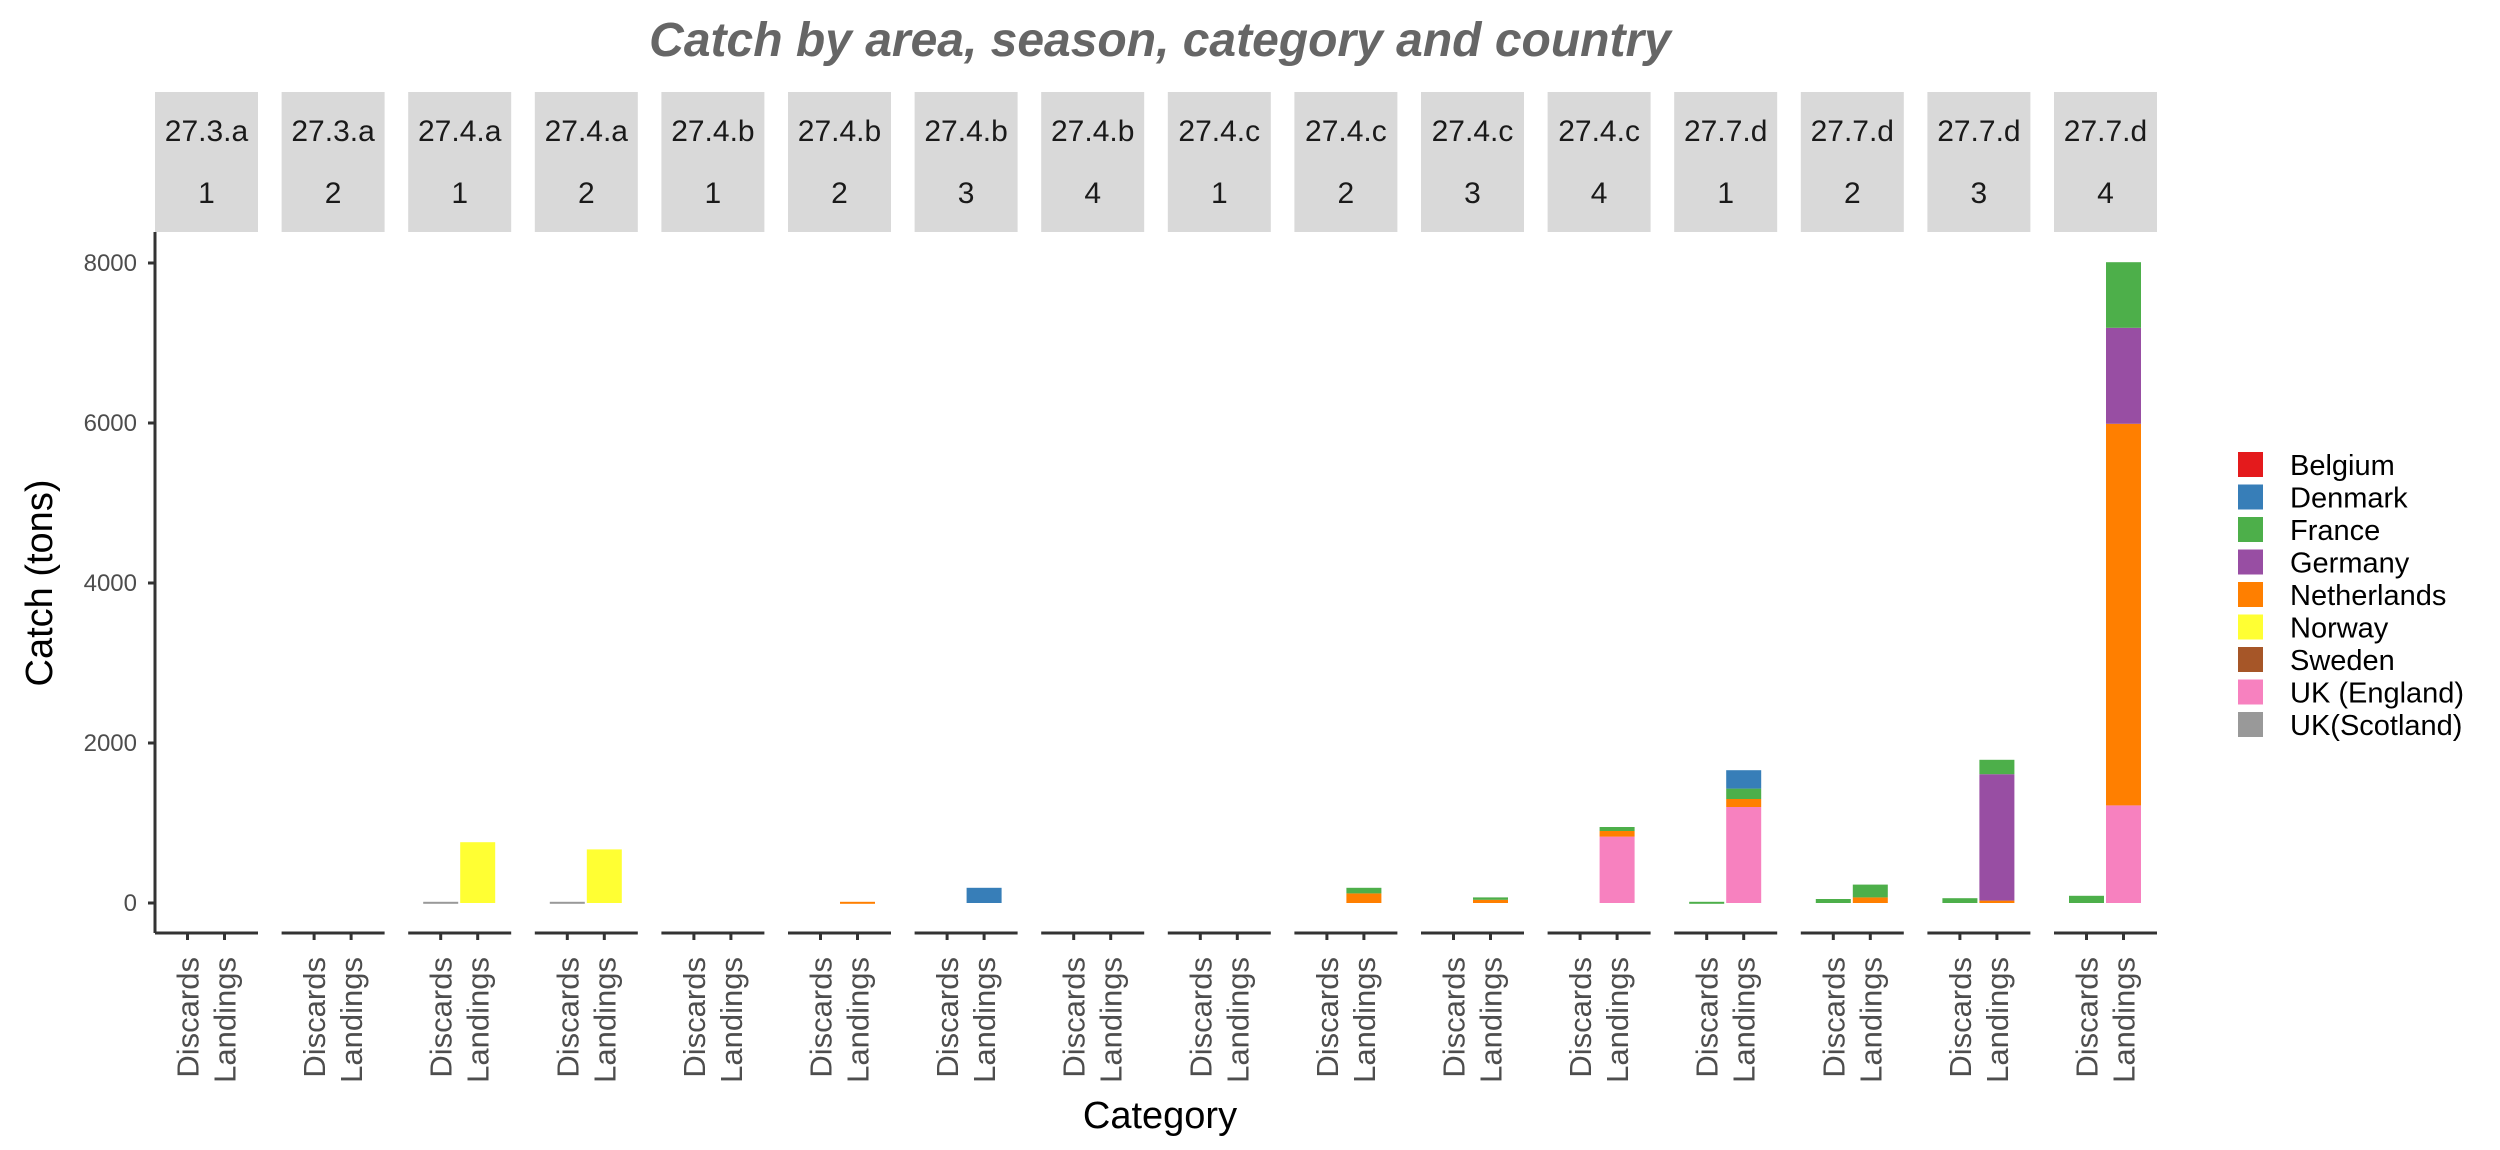  I want to click on legend-label: Germany, so click(2350, 564).